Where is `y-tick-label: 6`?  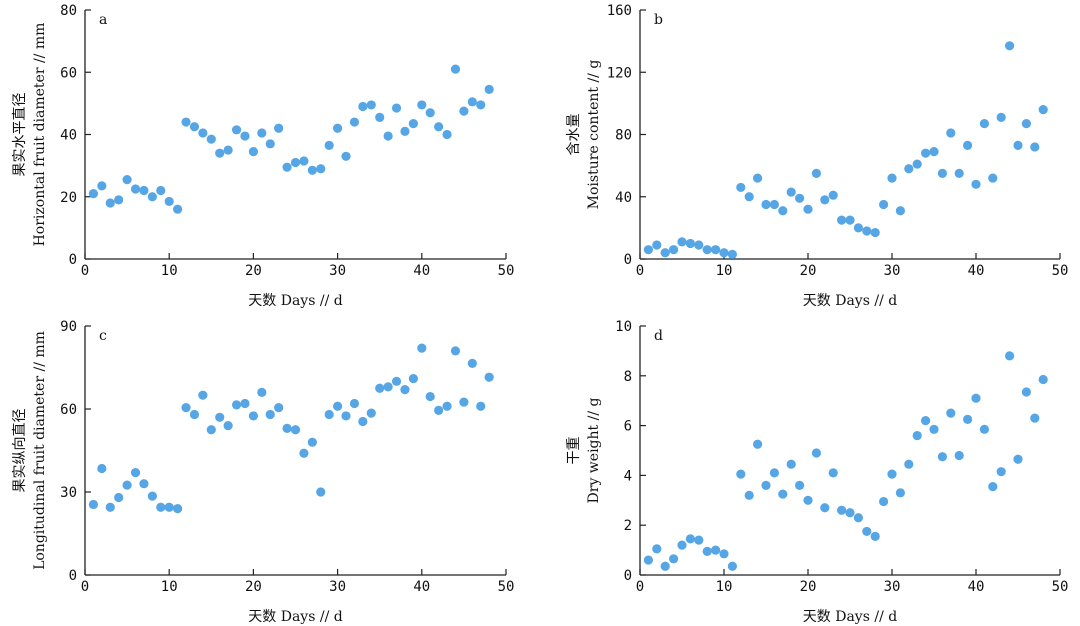
y-tick-label: 6 is located at coordinates (628, 427).